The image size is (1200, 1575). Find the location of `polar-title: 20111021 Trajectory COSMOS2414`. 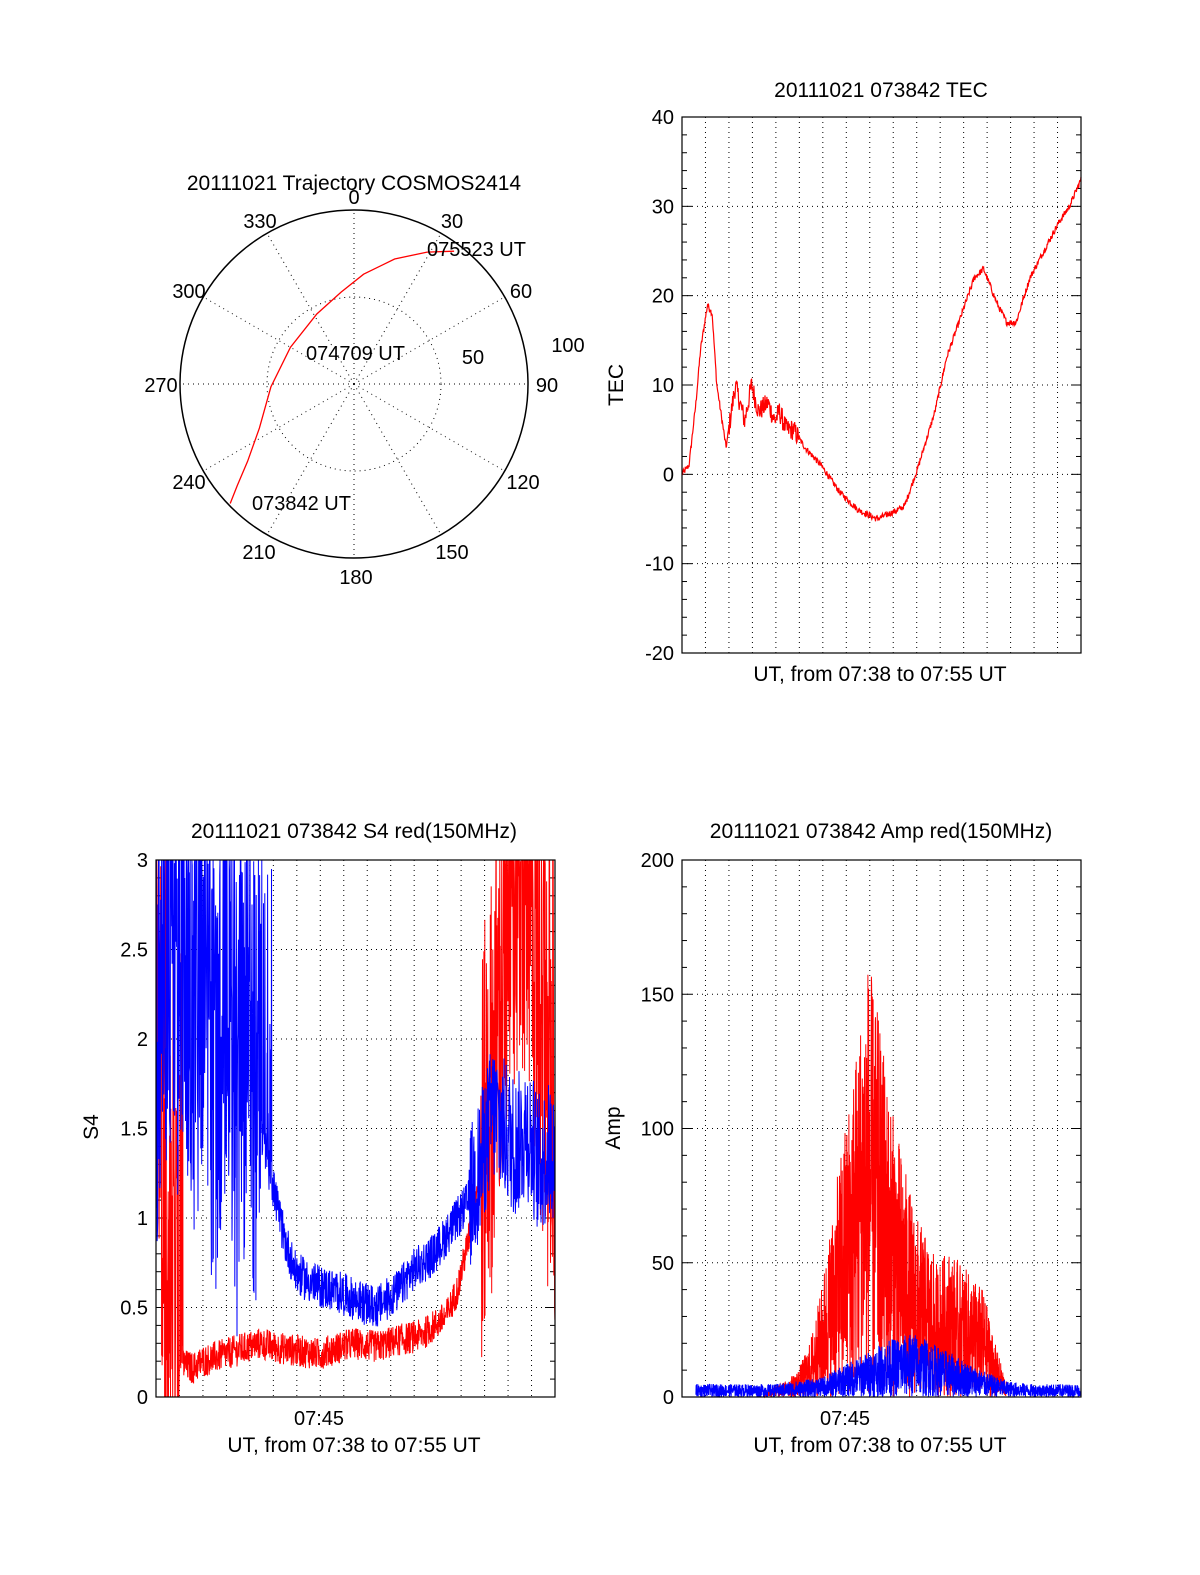

polar-title: 20111021 Trajectory COSMOS2414 is located at coordinates (354, 183).